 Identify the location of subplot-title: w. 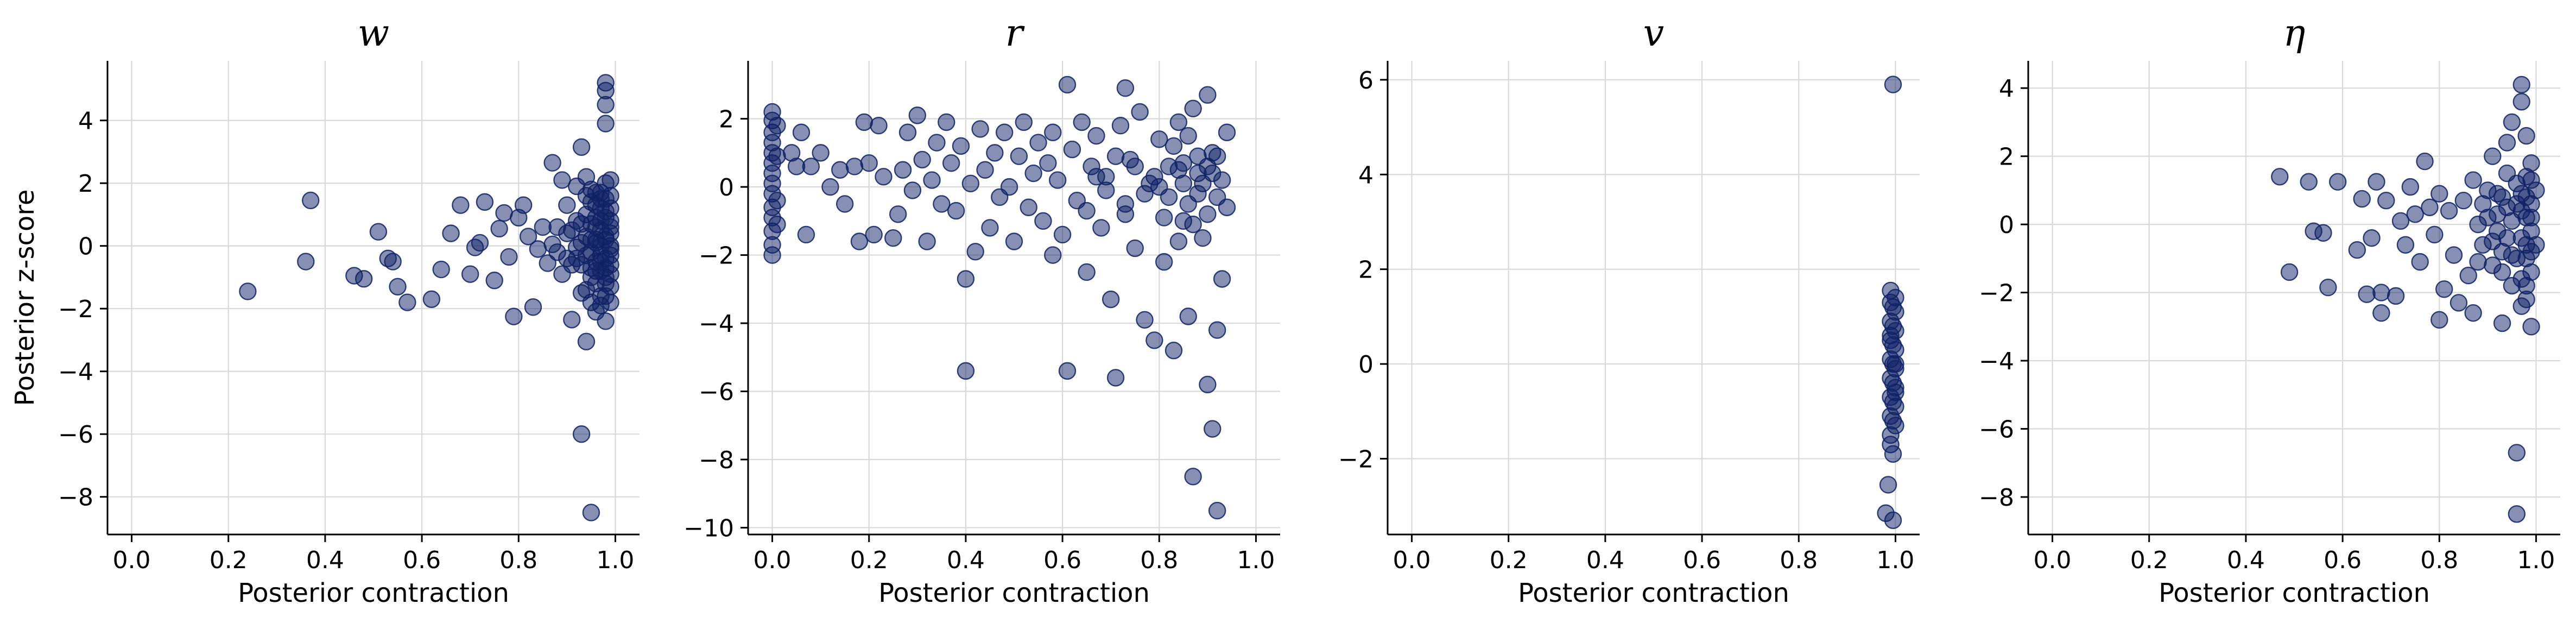
(373, 33).